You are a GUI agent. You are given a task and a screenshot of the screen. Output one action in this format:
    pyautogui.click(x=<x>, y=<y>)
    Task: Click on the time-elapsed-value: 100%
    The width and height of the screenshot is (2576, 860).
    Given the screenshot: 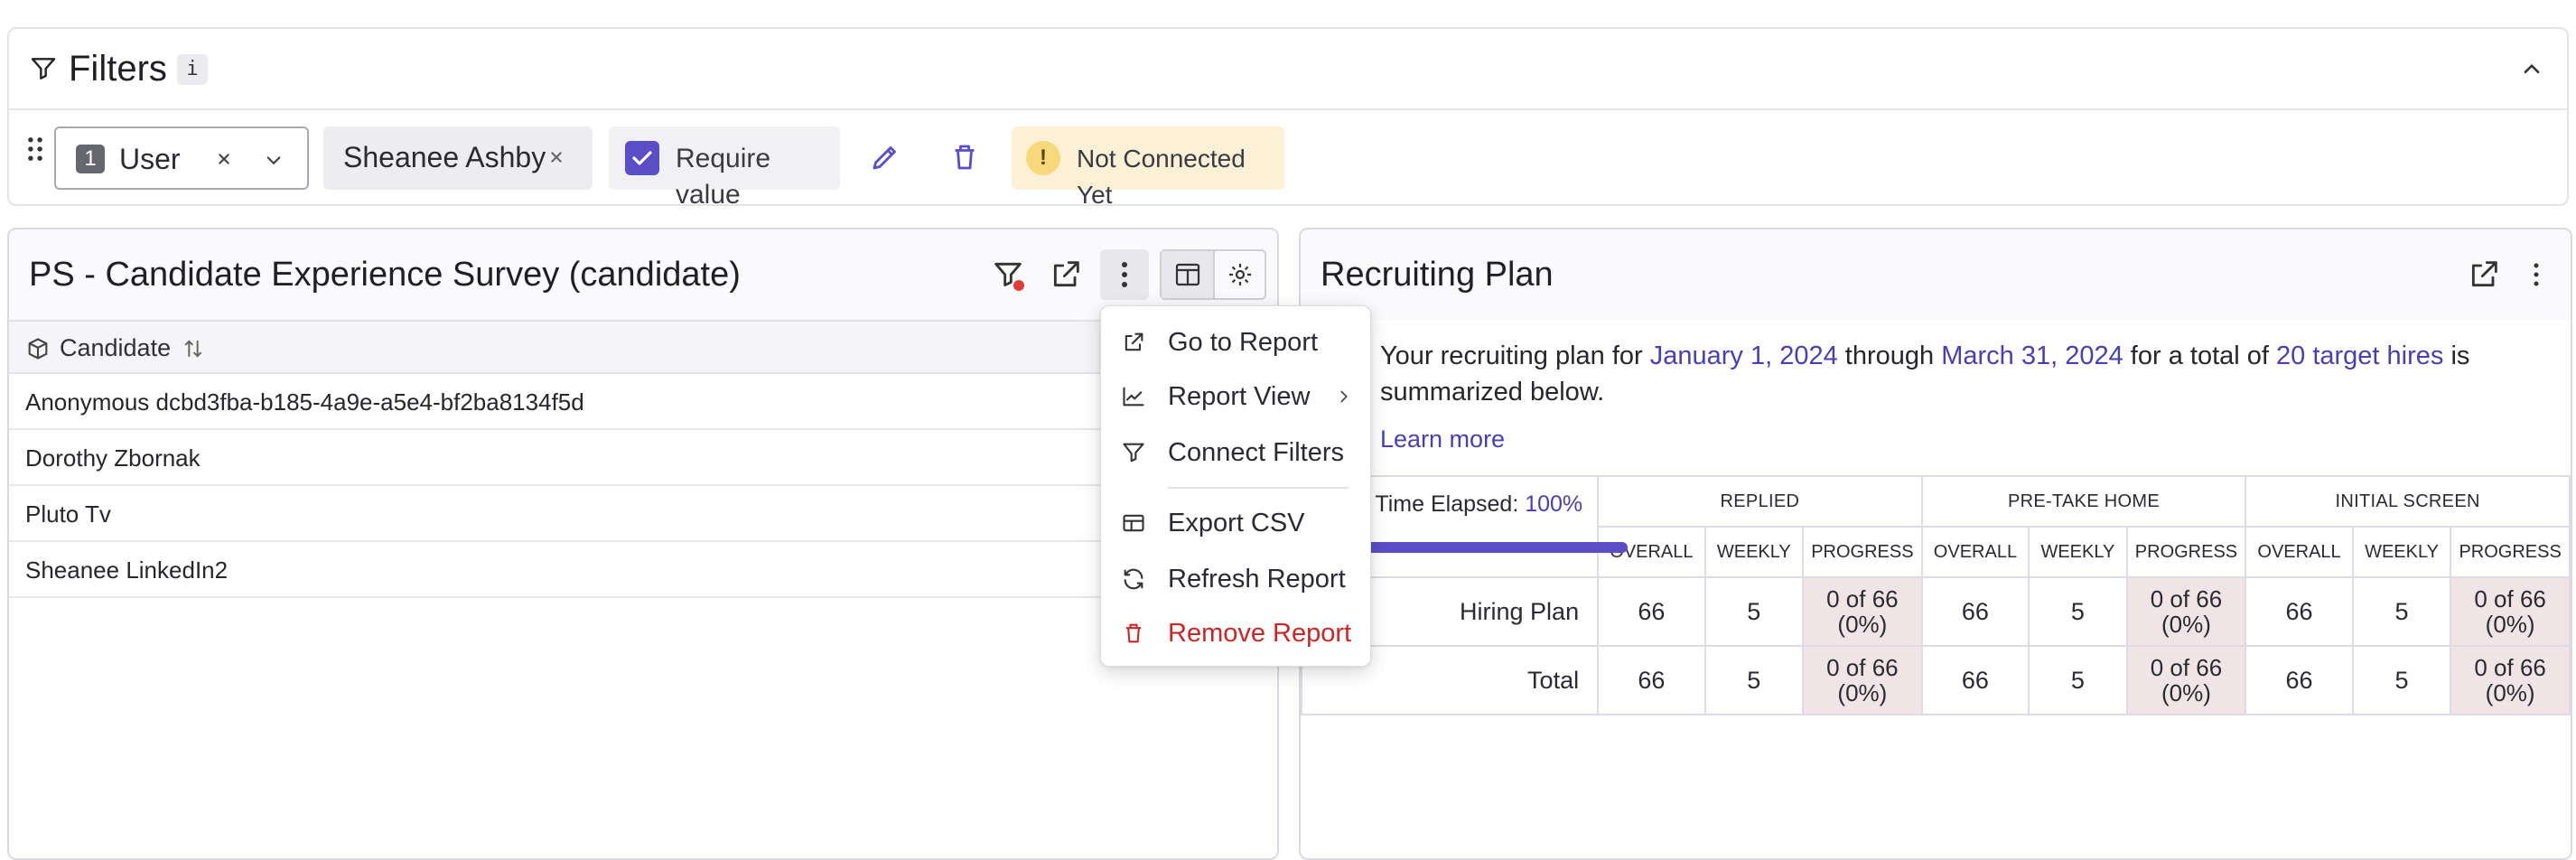 What is the action you would take?
    pyautogui.click(x=1554, y=504)
    